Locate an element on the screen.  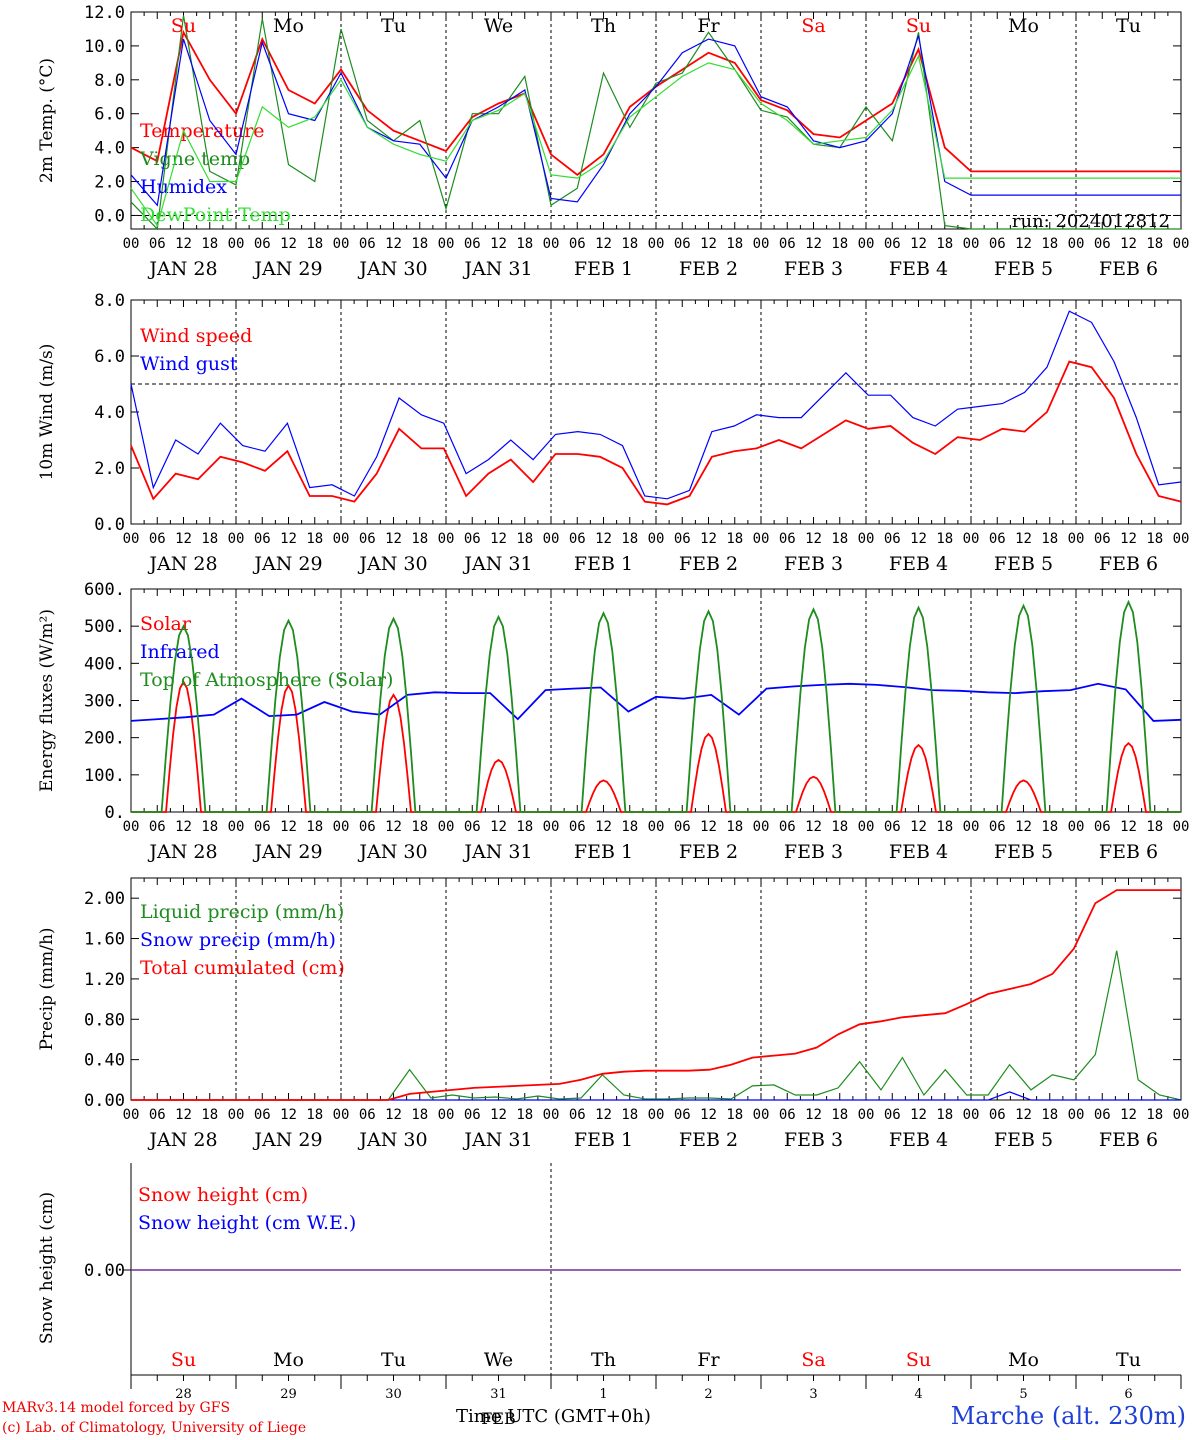
weekday-label: Mo is located at coordinates (288, 26).